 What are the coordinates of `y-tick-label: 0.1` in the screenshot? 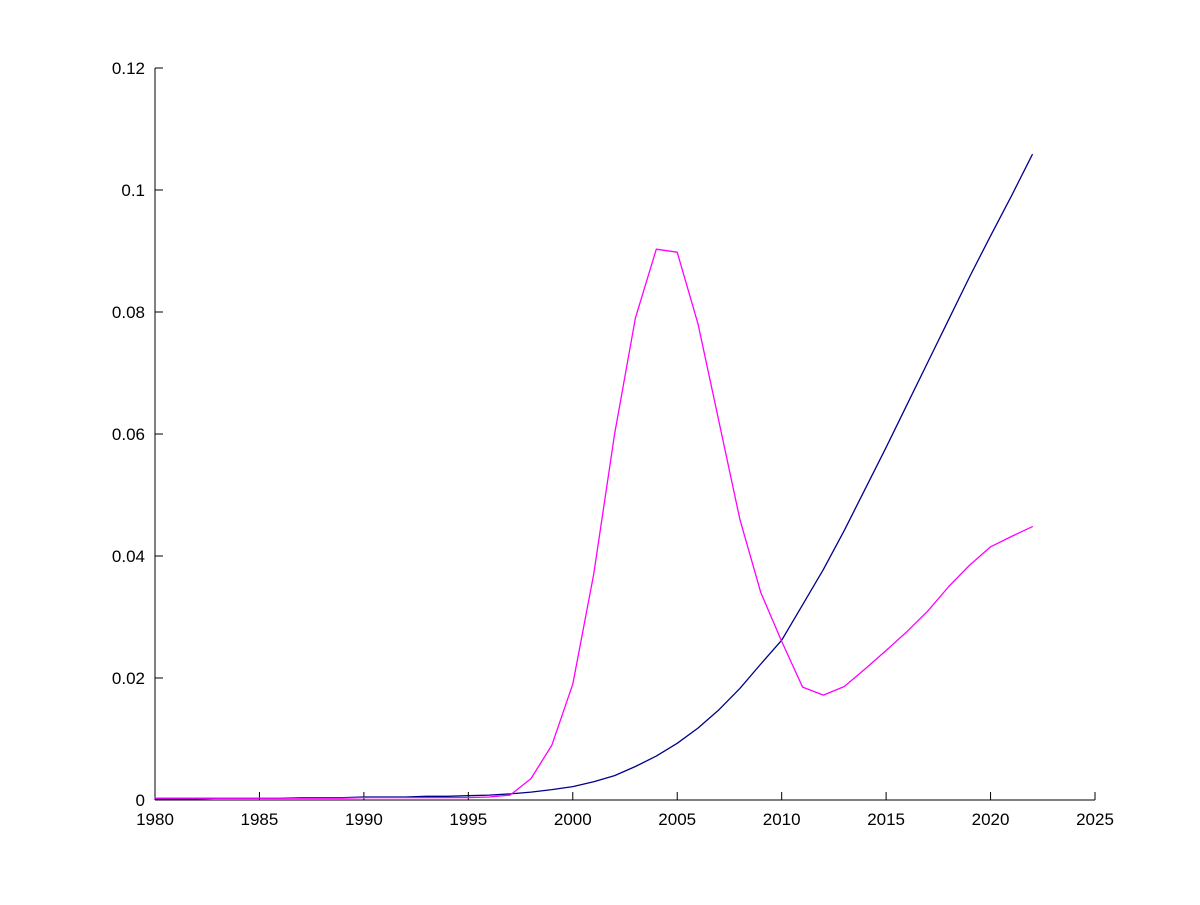 It's located at (133, 190).